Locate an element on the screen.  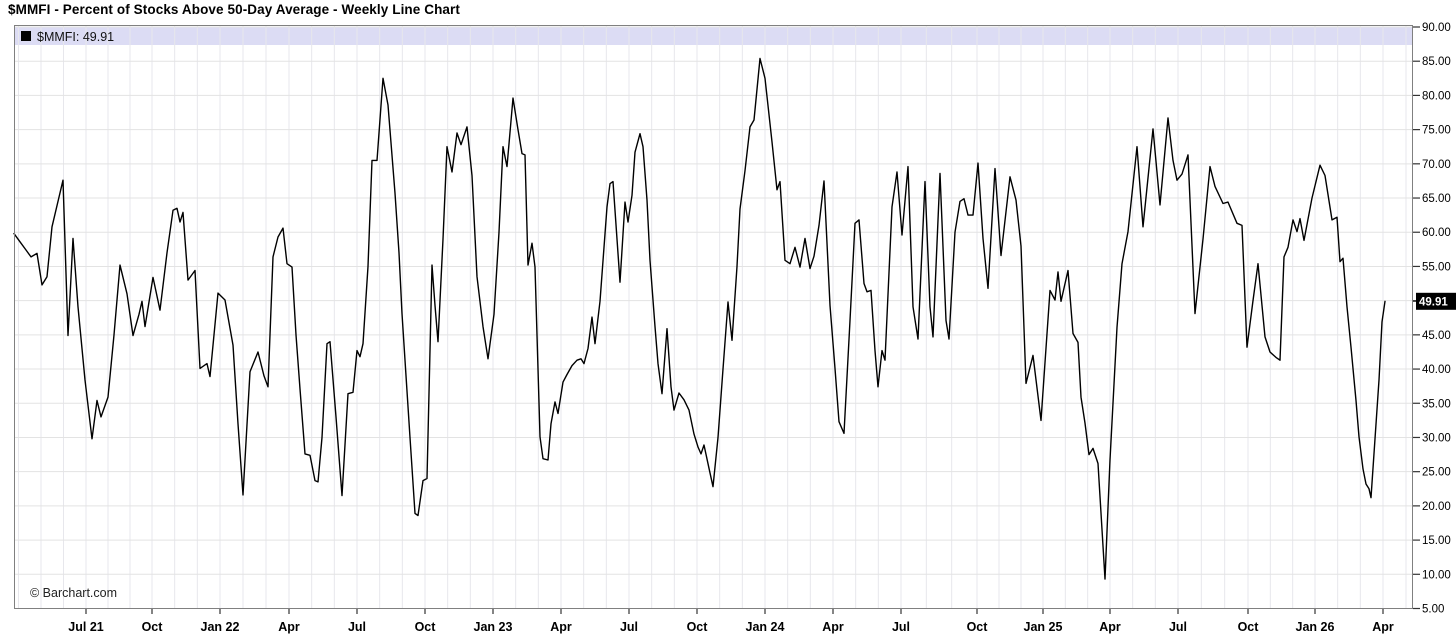
y-axis-label: 60.00 is located at coordinates (1436, 233).